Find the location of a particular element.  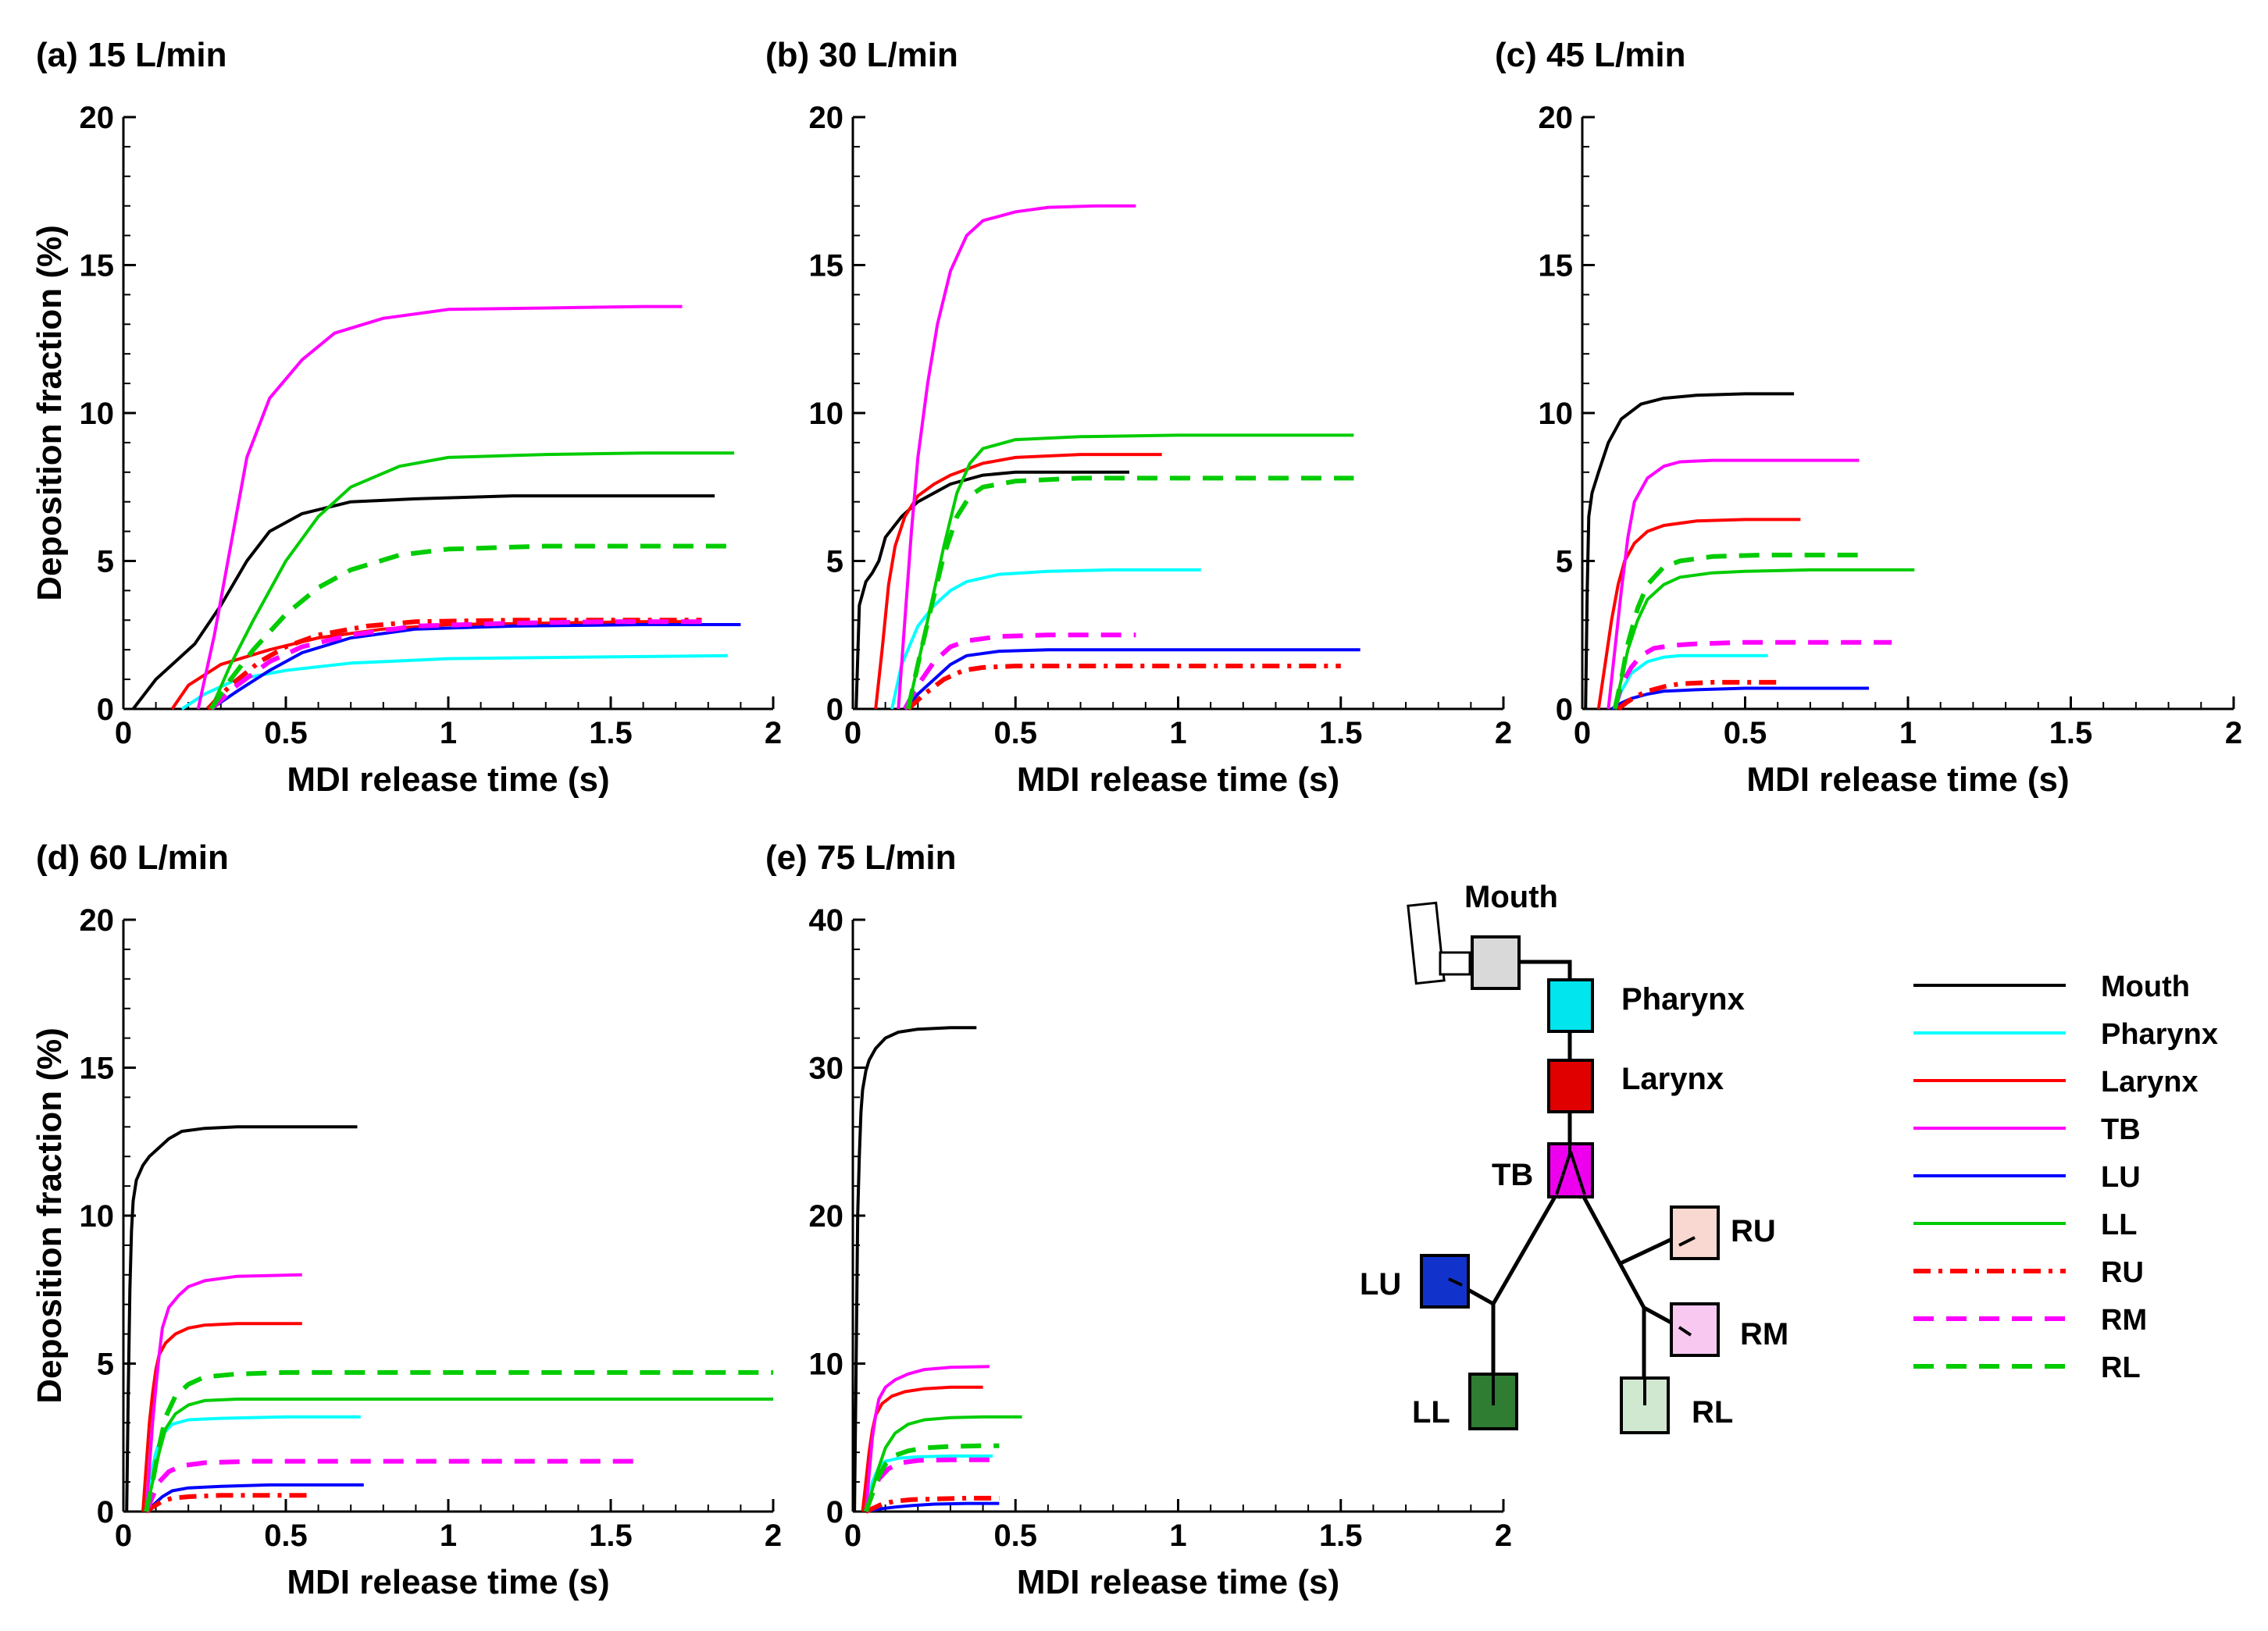

legend-item-ru: RU is located at coordinates (2028, 1272).